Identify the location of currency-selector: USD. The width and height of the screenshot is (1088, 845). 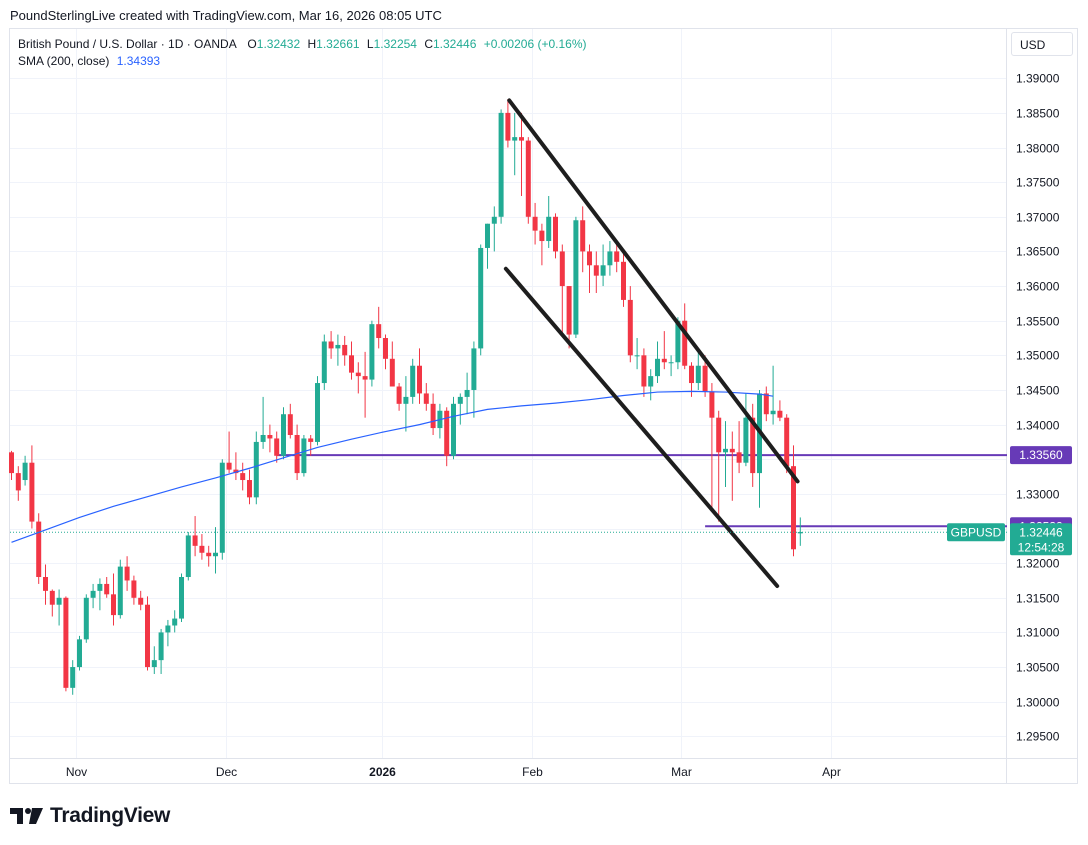
(1042, 44).